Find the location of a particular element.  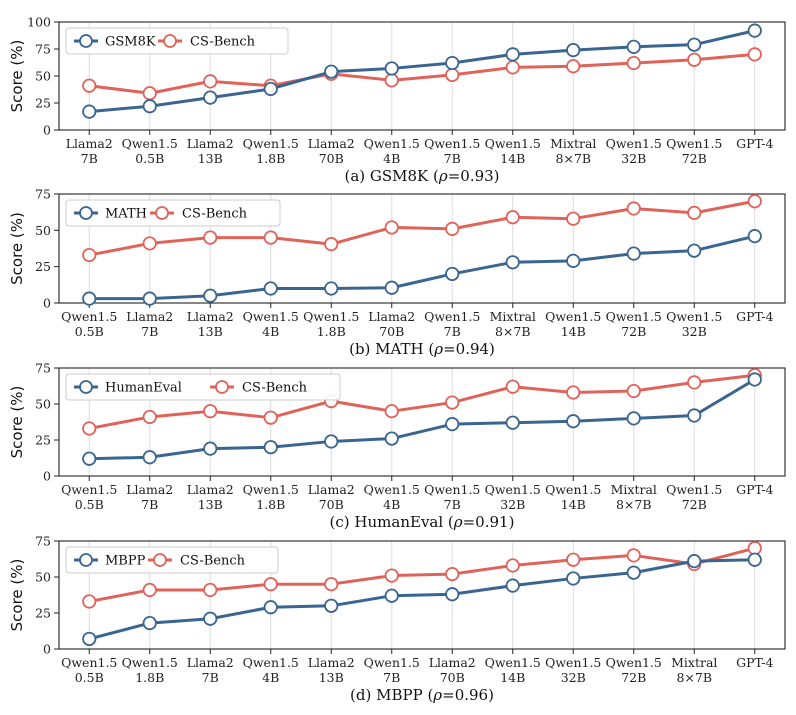

x-tick-label: 70B is located at coordinates (331, 158).